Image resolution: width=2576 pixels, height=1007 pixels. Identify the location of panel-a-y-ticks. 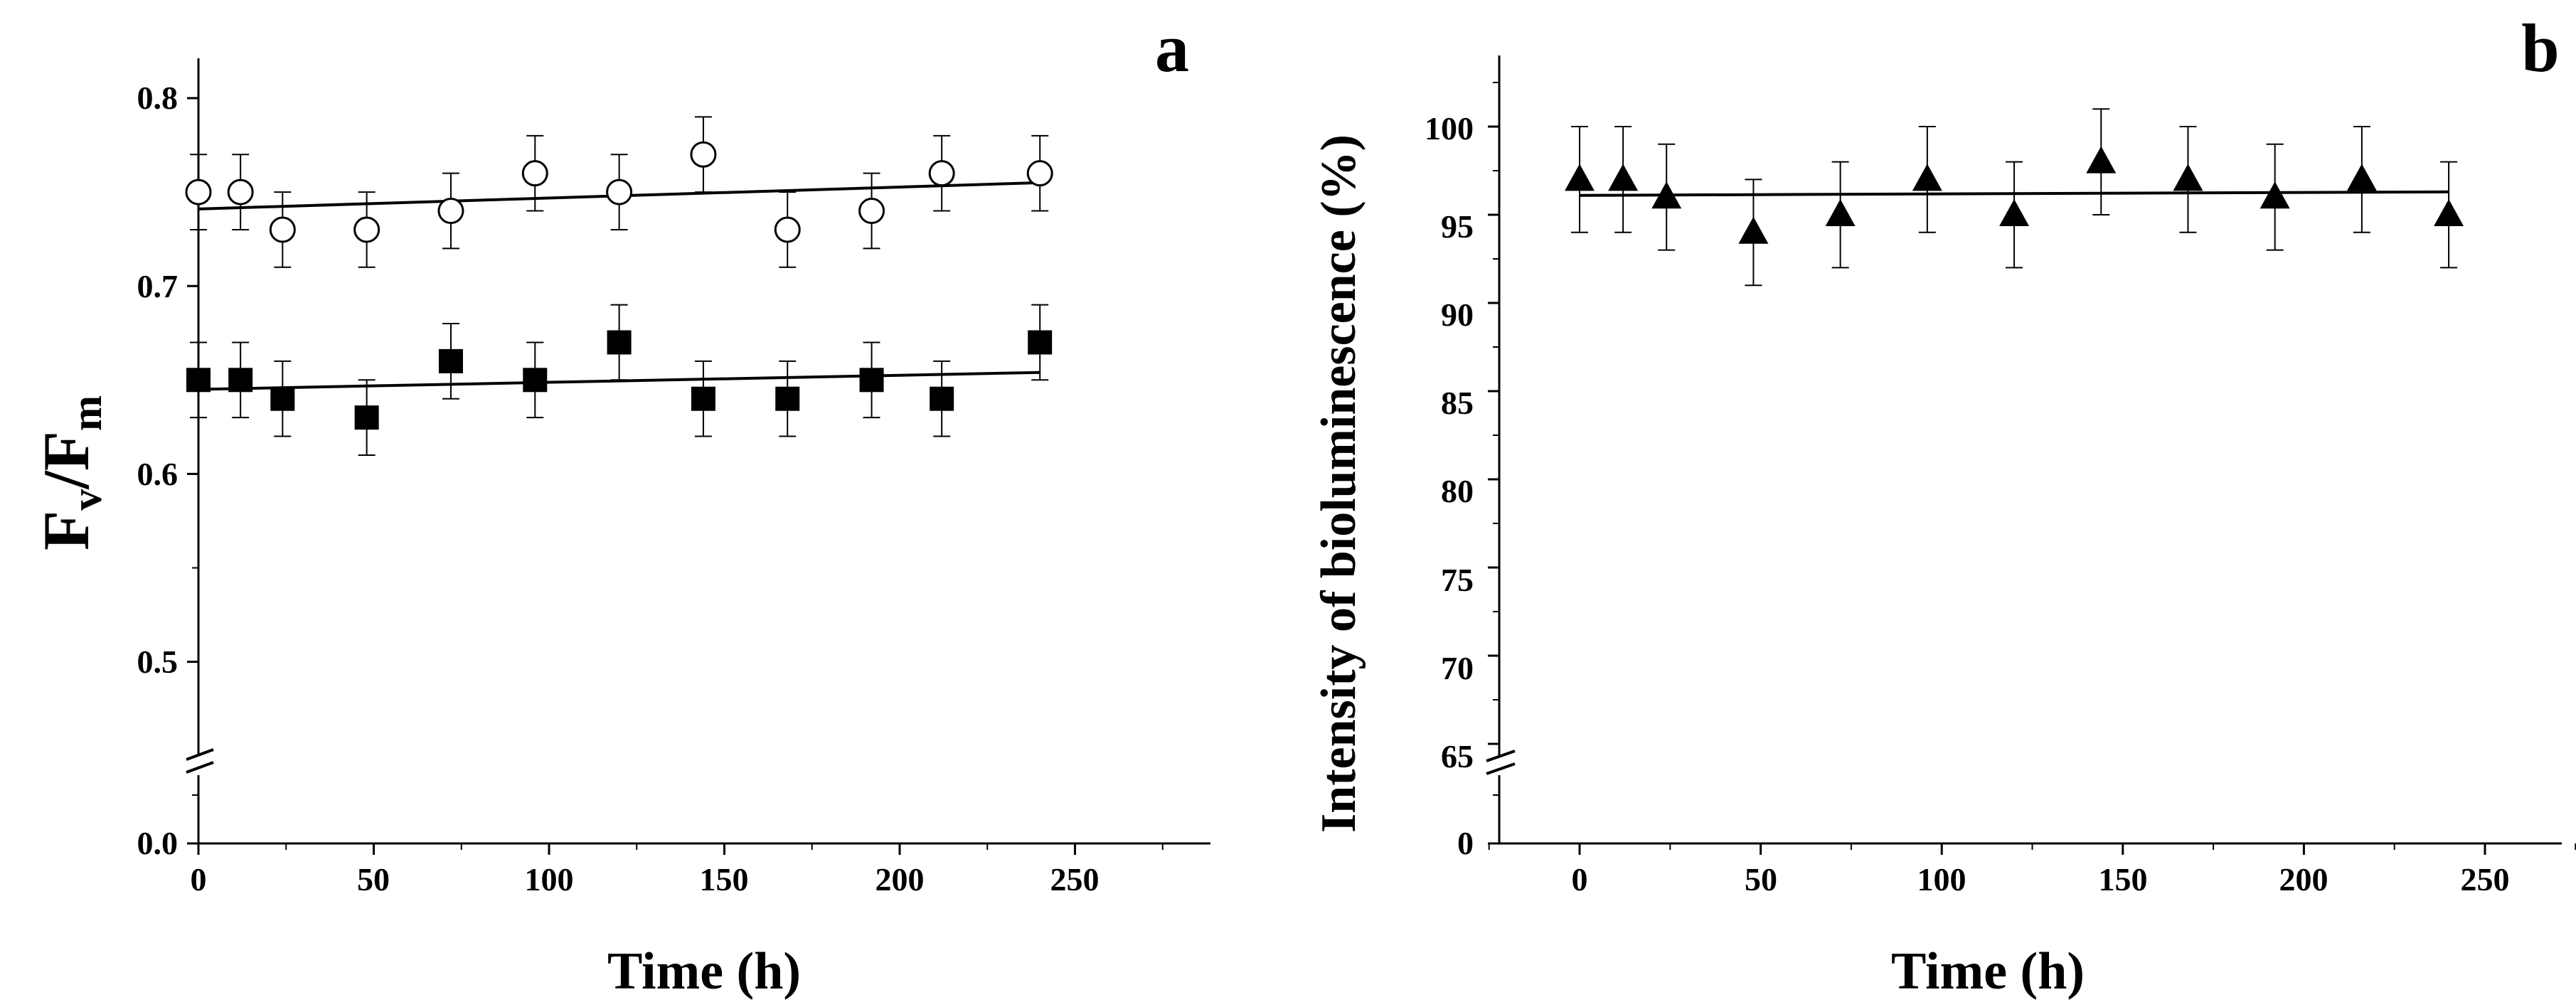
(192, 471).